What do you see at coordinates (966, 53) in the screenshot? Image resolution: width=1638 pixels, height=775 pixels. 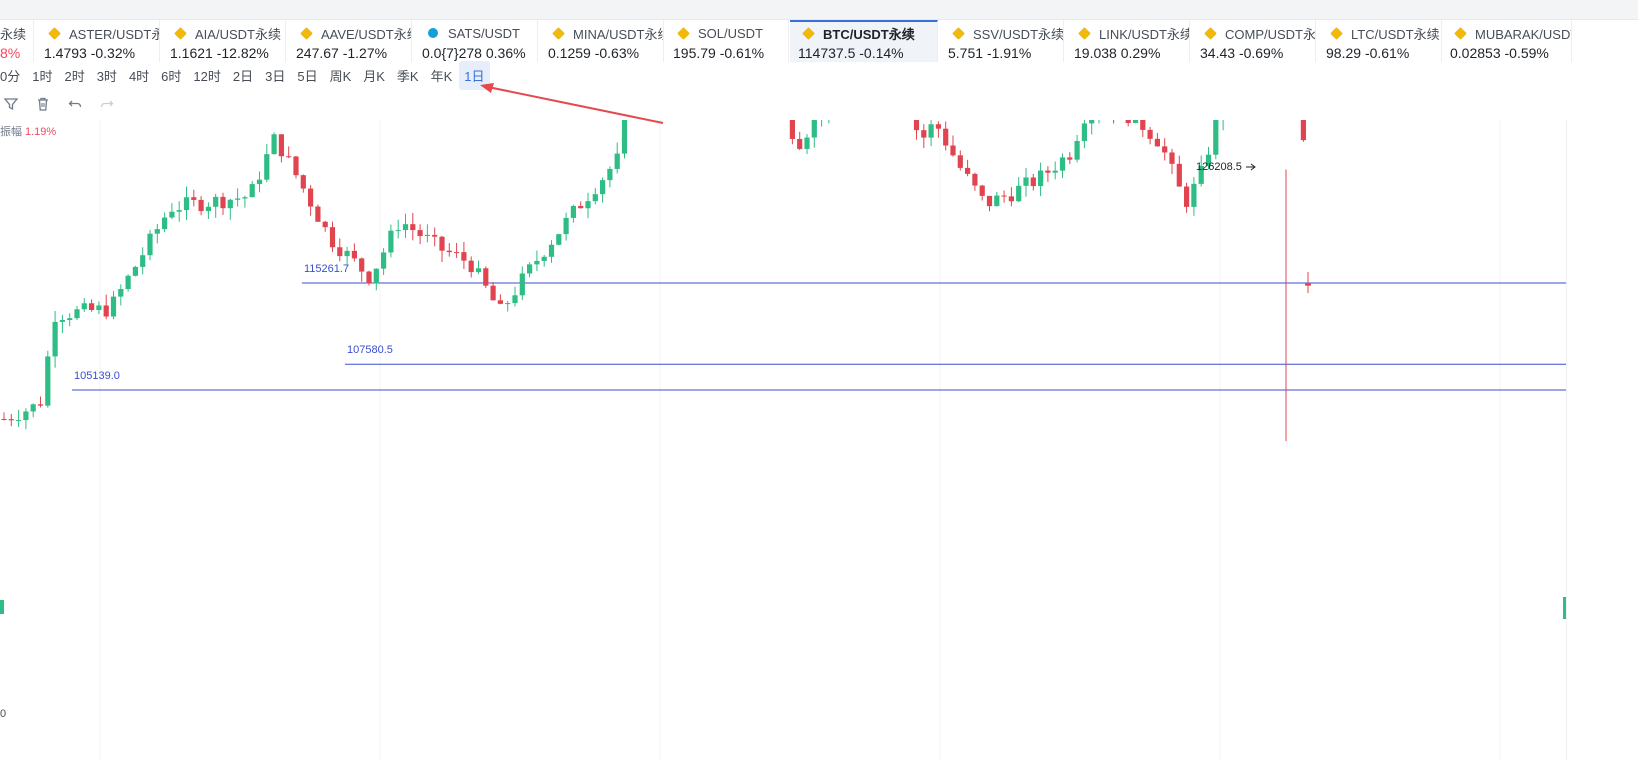 I see `ticker-price: 5.751` at bounding box center [966, 53].